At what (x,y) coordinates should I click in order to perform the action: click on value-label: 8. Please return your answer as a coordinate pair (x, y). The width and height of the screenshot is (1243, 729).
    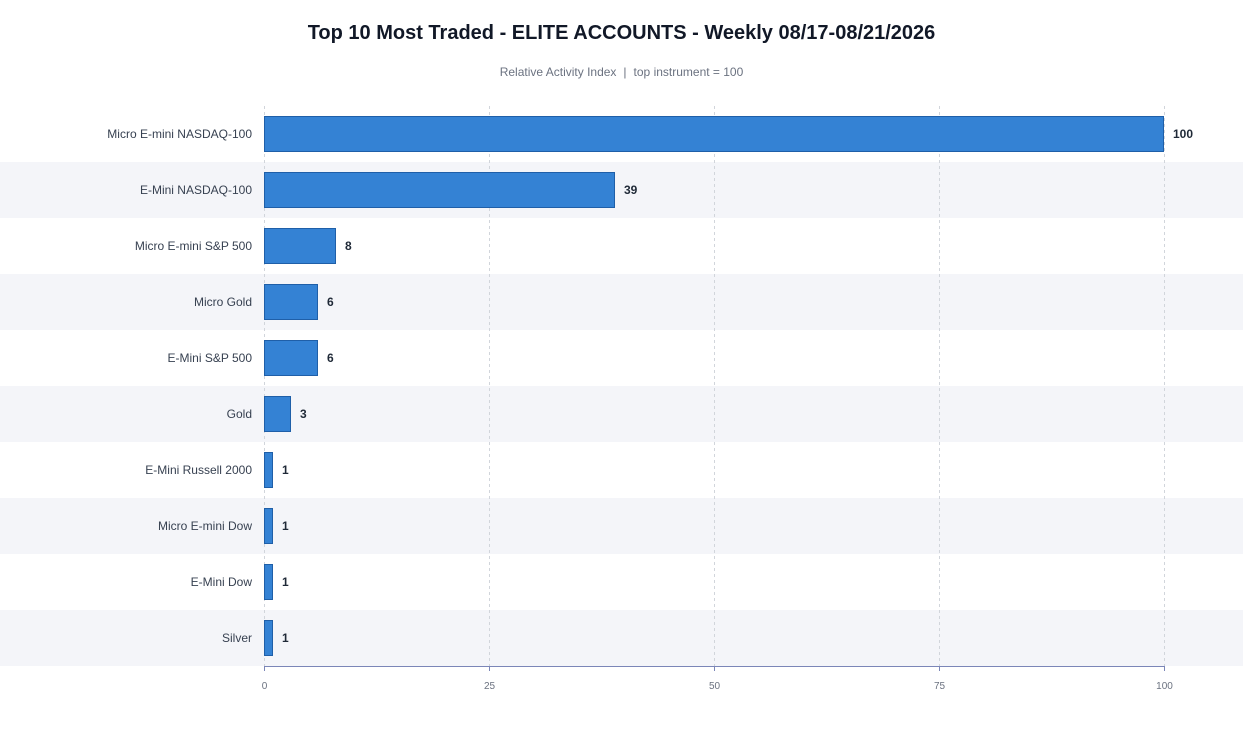
    Looking at the image, I should click on (348, 246).